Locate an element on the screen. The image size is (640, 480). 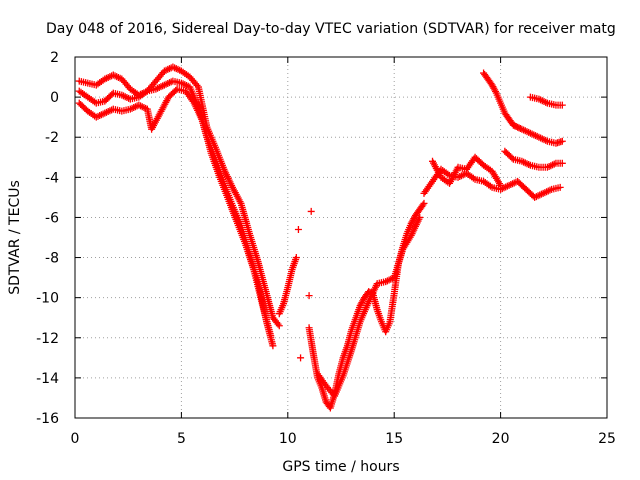
x-tick-label: 25 is located at coordinates (607, 439).